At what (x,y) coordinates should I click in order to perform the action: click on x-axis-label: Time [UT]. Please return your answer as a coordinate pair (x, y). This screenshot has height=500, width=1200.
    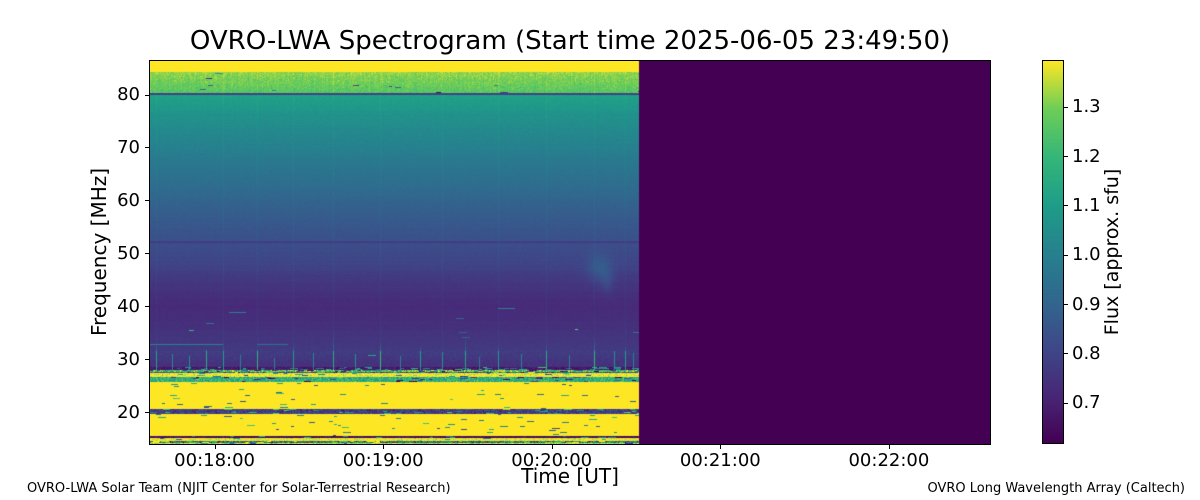
    Looking at the image, I should click on (570, 476).